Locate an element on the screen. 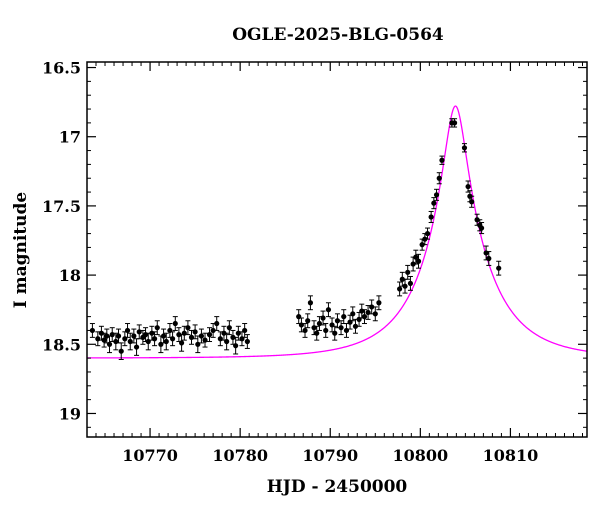  x-tick-label: 10790 is located at coordinates (330, 455).